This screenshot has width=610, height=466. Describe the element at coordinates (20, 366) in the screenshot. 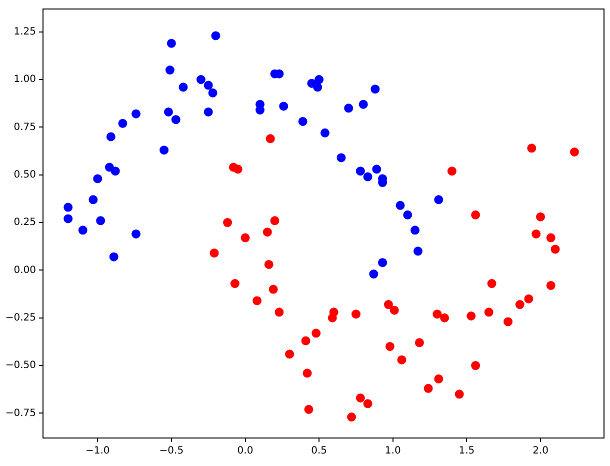

I see `y-tick-label: −0.50` at that location.